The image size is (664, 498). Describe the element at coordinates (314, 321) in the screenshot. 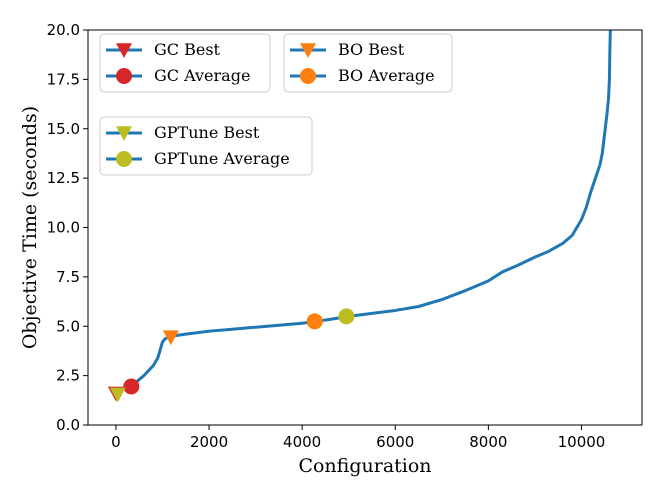

I see `bo-average-marker` at that location.